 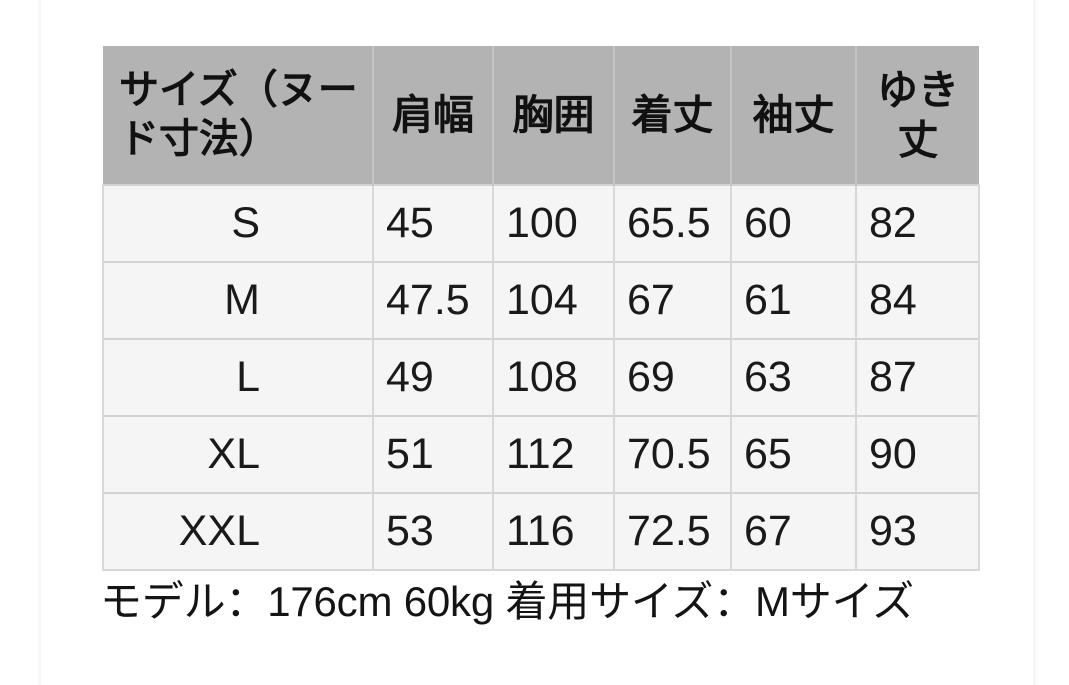 I want to click on table-row: XXL 53 116 72.5 67 93, so click(x=541, y=531).